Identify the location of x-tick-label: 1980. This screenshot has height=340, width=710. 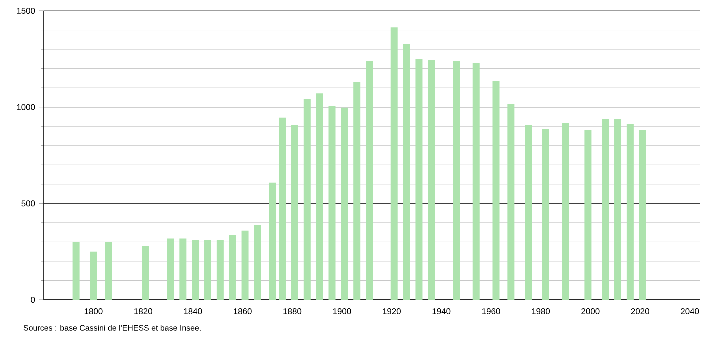
(541, 311).